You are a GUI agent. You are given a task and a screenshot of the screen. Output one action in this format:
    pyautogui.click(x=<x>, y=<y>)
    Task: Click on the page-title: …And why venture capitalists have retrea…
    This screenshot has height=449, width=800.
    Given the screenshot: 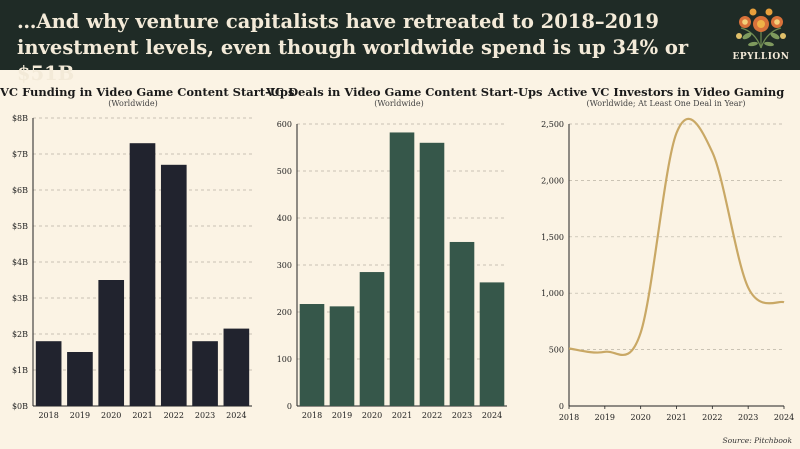 What is the action you would take?
    pyautogui.click(x=353, y=47)
    